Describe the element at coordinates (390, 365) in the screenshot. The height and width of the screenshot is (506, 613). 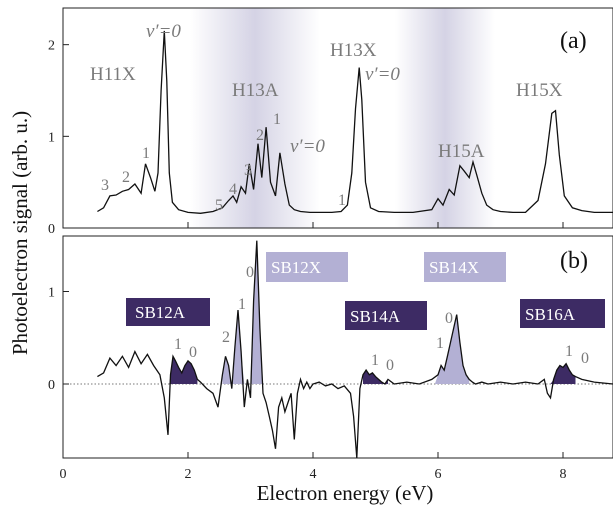
I see `label-sb14a-0: 0` at that location.